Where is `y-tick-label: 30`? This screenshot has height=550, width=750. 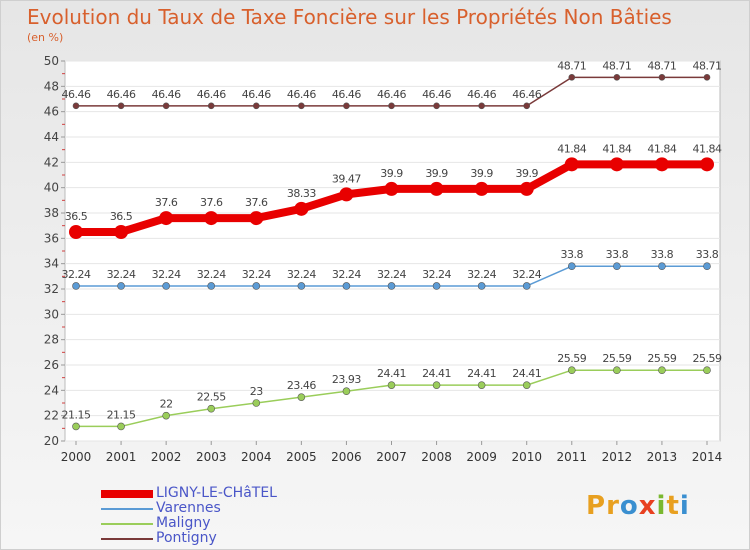 y-tick-label: 30 is located at coordinates (51, 314).